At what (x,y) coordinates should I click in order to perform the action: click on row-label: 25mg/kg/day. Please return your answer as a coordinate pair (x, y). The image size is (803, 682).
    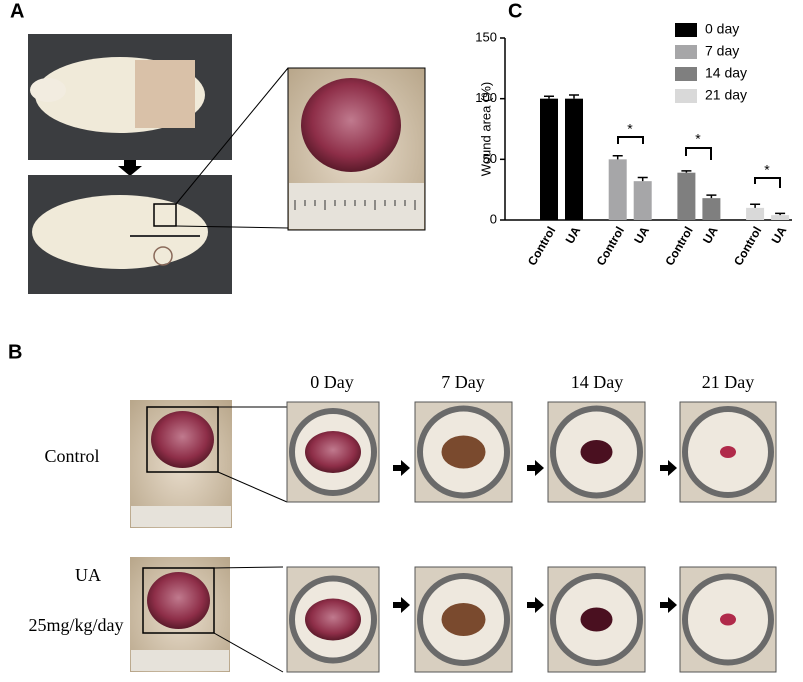
    Looking at the image, I should click on (76, 625).